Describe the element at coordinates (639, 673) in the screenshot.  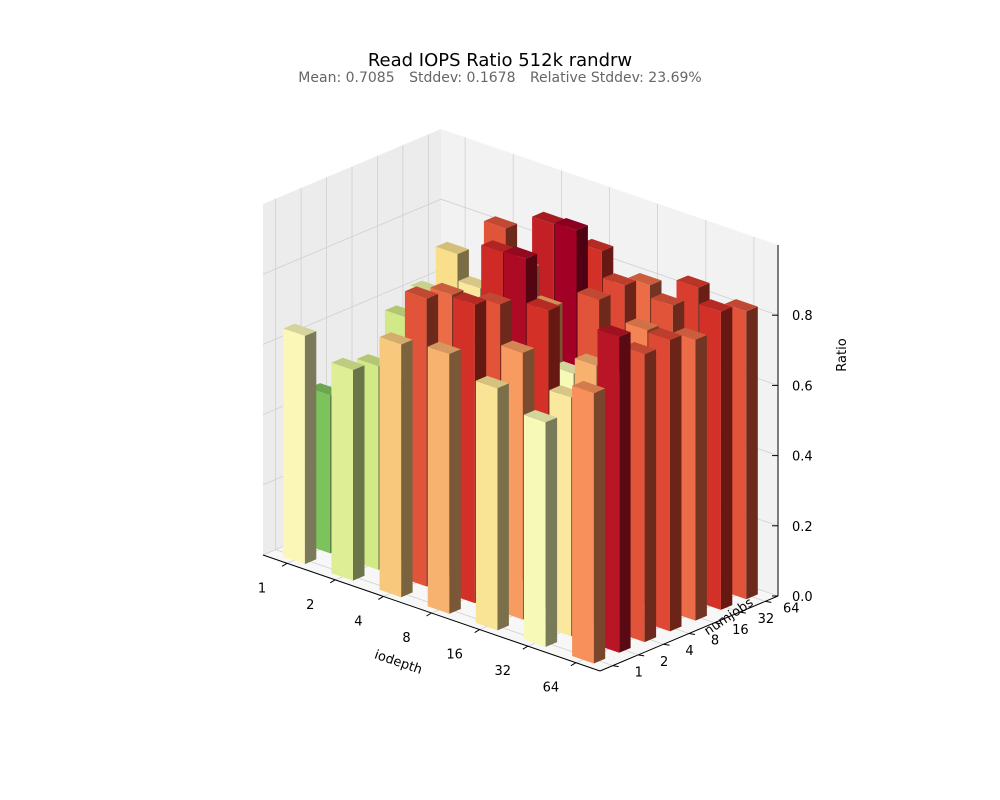
I see `y-tick-label: 1` at that location.